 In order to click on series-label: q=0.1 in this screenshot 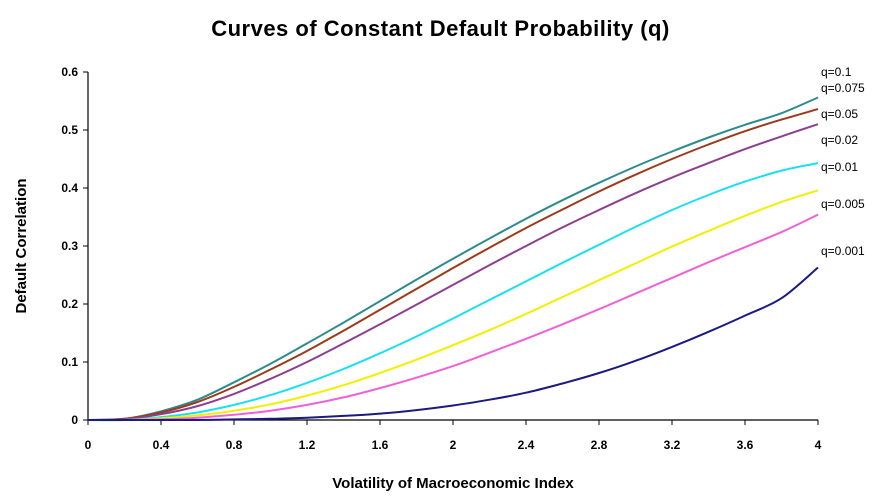, I will do `click(836, 72)`.